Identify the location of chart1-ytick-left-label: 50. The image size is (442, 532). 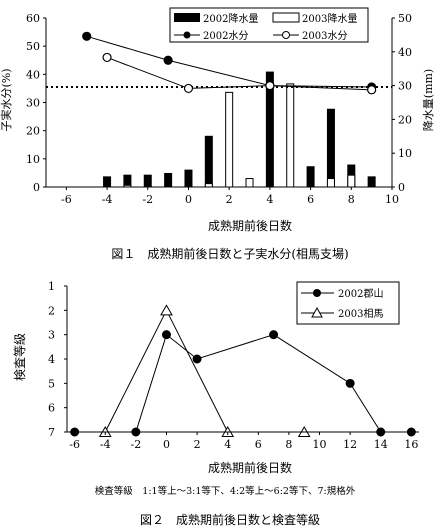
(33, 46).